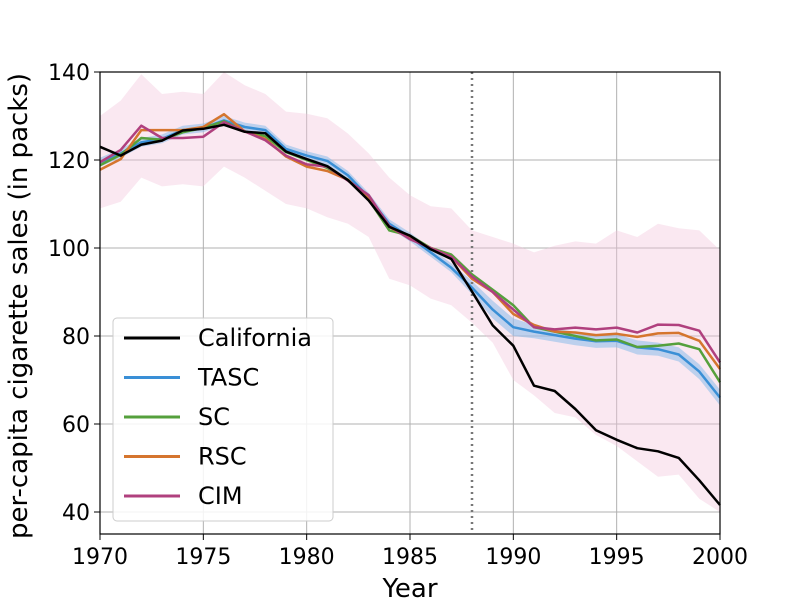 The image size is (800, 600). I want to click on legend-label-sc: SC, so click(214, 417).